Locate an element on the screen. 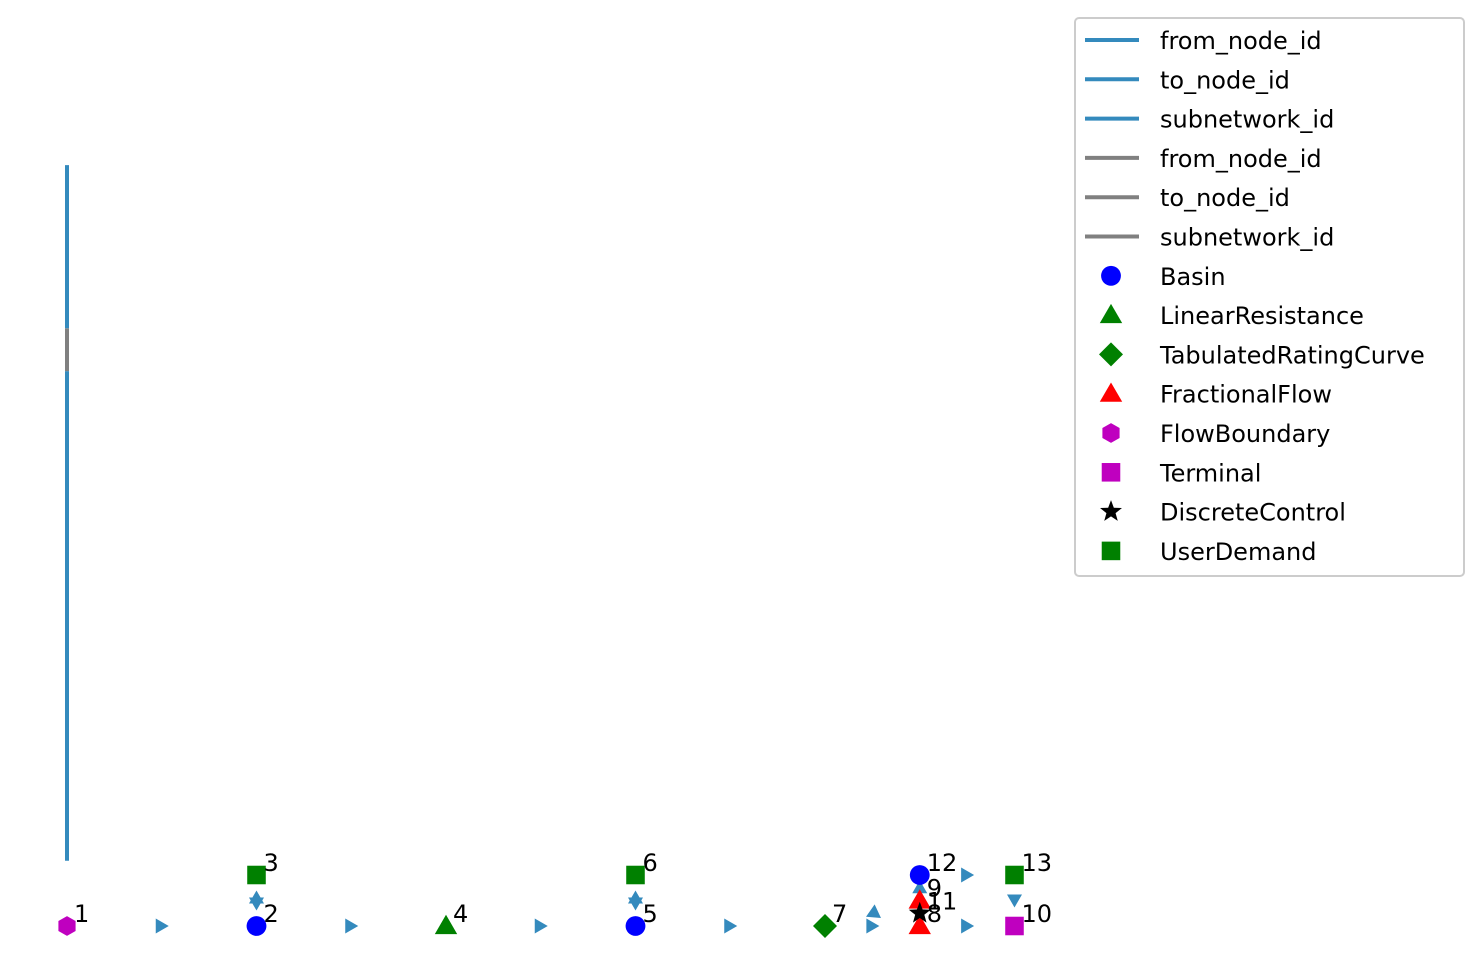  legend-label-10: FractionalFlow is located at coordinates (1246, 395).